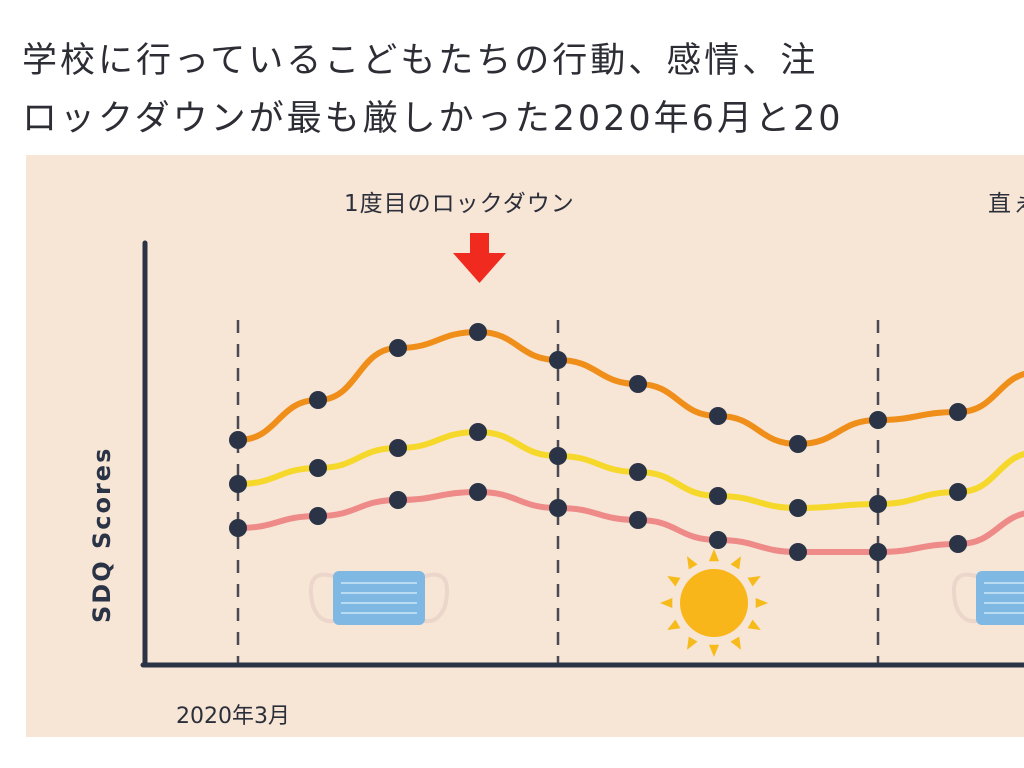 The image size is (1024, 768). Describe the element at coordinates (1006, 204) in the screenshot. I see `annotation-right-cut: 直ぇ` at that location.